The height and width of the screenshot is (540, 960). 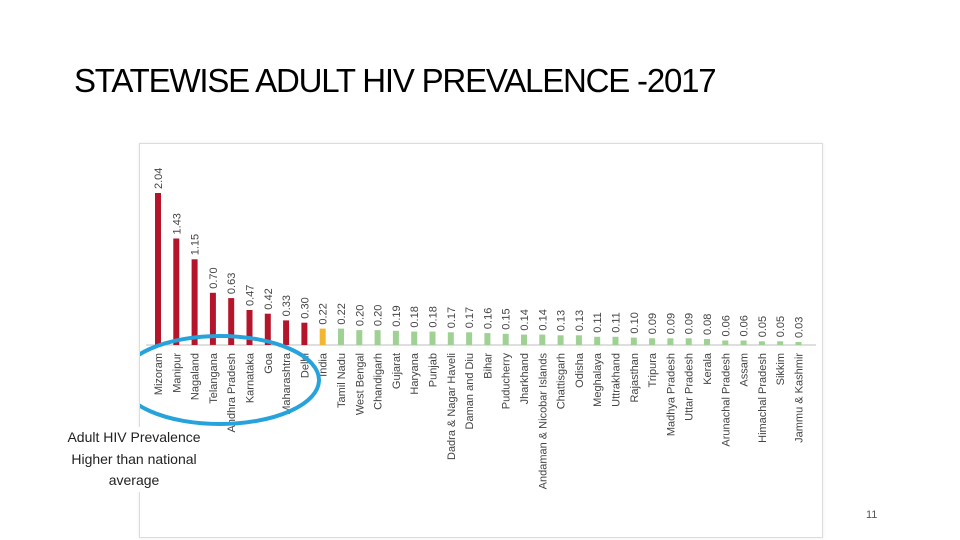 What do you see at coordinates (690, 387) in the screenshot?
I see `category-label: Uttar Pradesh` at bounding box center [690, 387].